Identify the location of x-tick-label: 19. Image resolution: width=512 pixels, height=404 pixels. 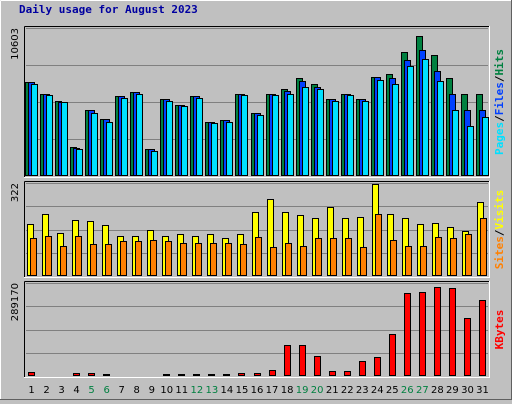
(302, 390).